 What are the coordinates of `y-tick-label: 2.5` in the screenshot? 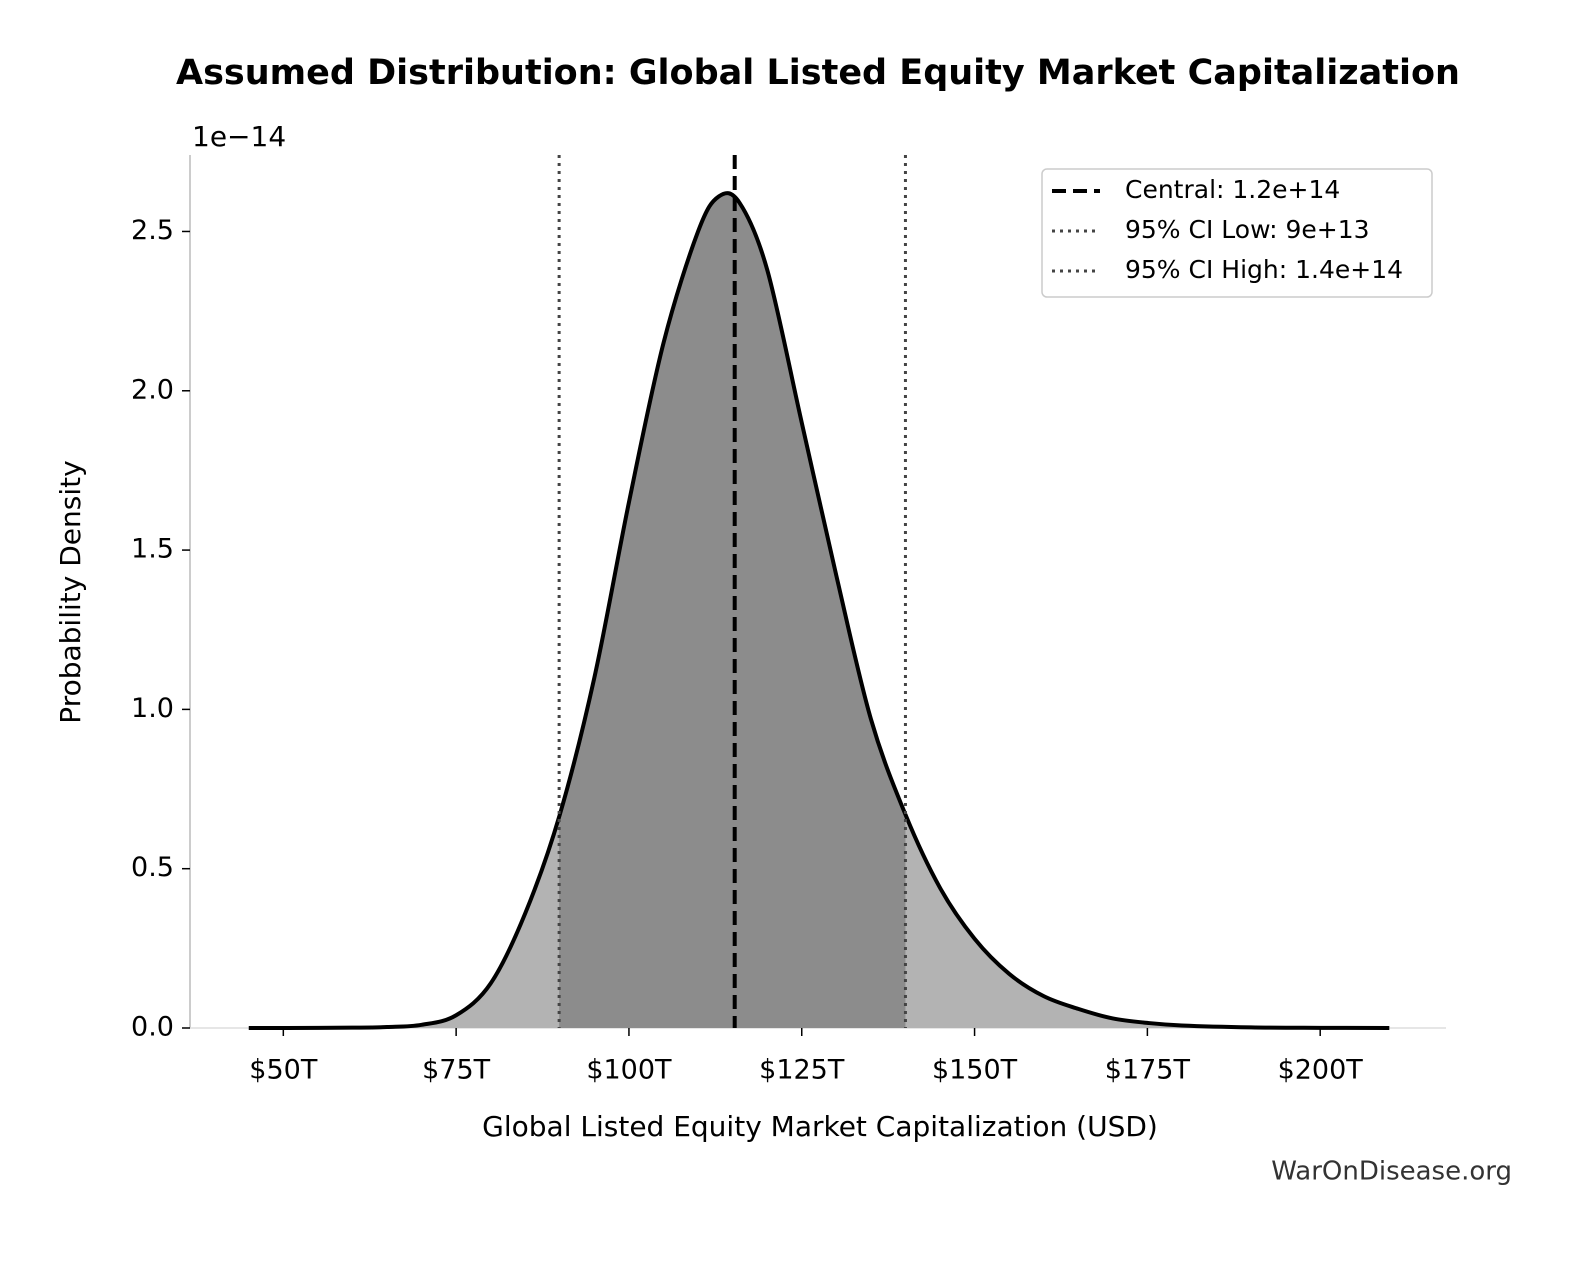 It's located at (152, 230).